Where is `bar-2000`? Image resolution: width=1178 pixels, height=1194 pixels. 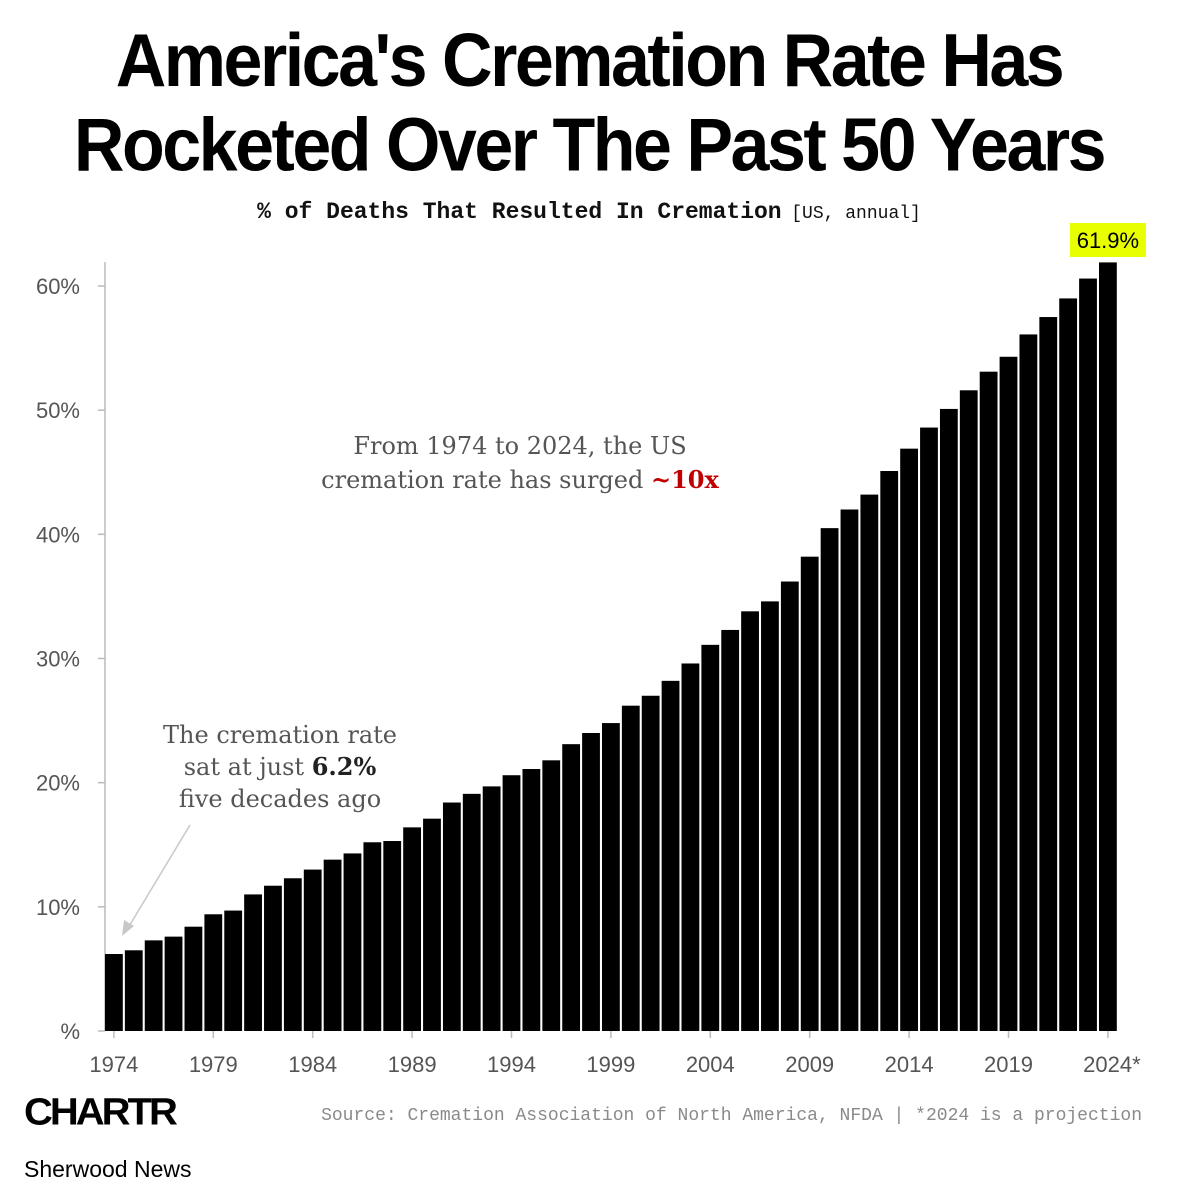
bar-2000 is located at coordinates (630, 868).